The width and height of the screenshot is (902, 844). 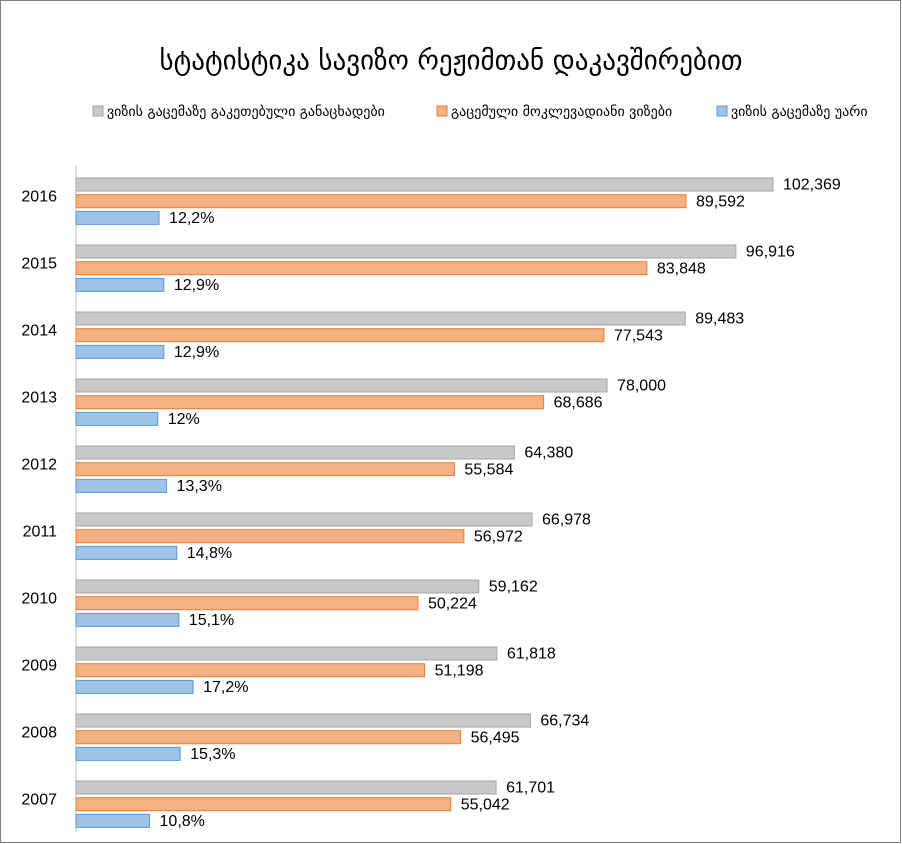 What do you see at coordinates (39, 665) in the screenshot?
I see `y-tick-label: 2009` at bounding box center [39, 665].